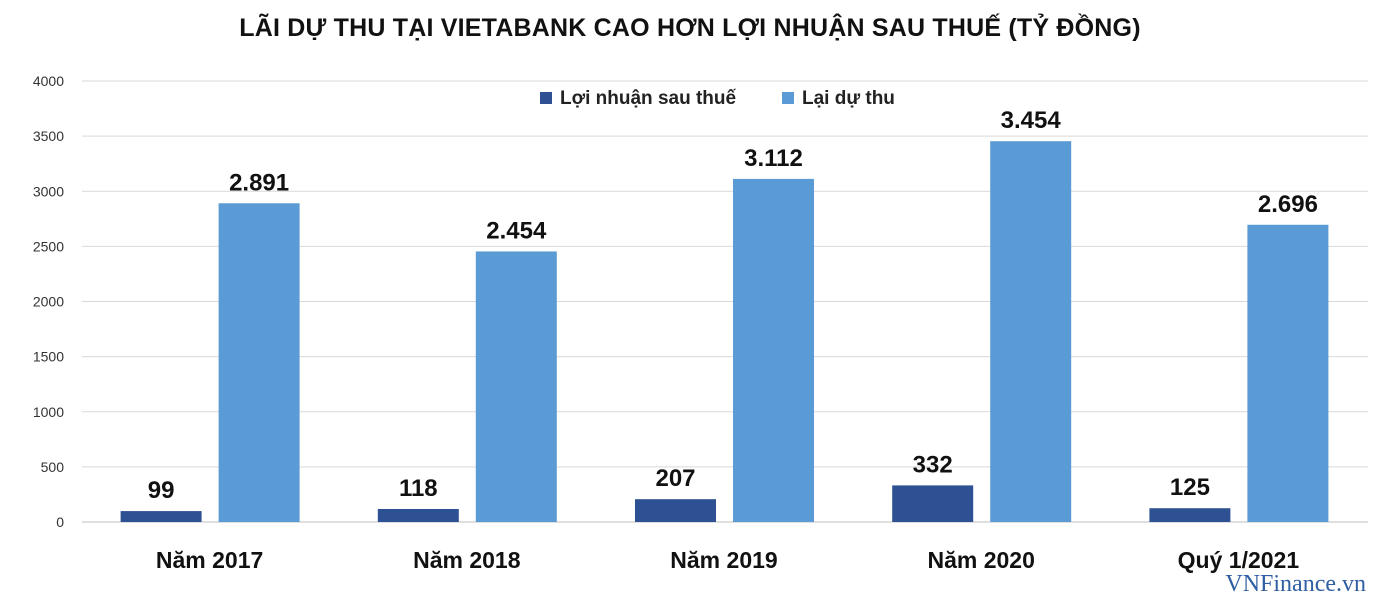 The image size is (1380, 600). I want to click on y-tick-label: 1000, so click(48, 412).